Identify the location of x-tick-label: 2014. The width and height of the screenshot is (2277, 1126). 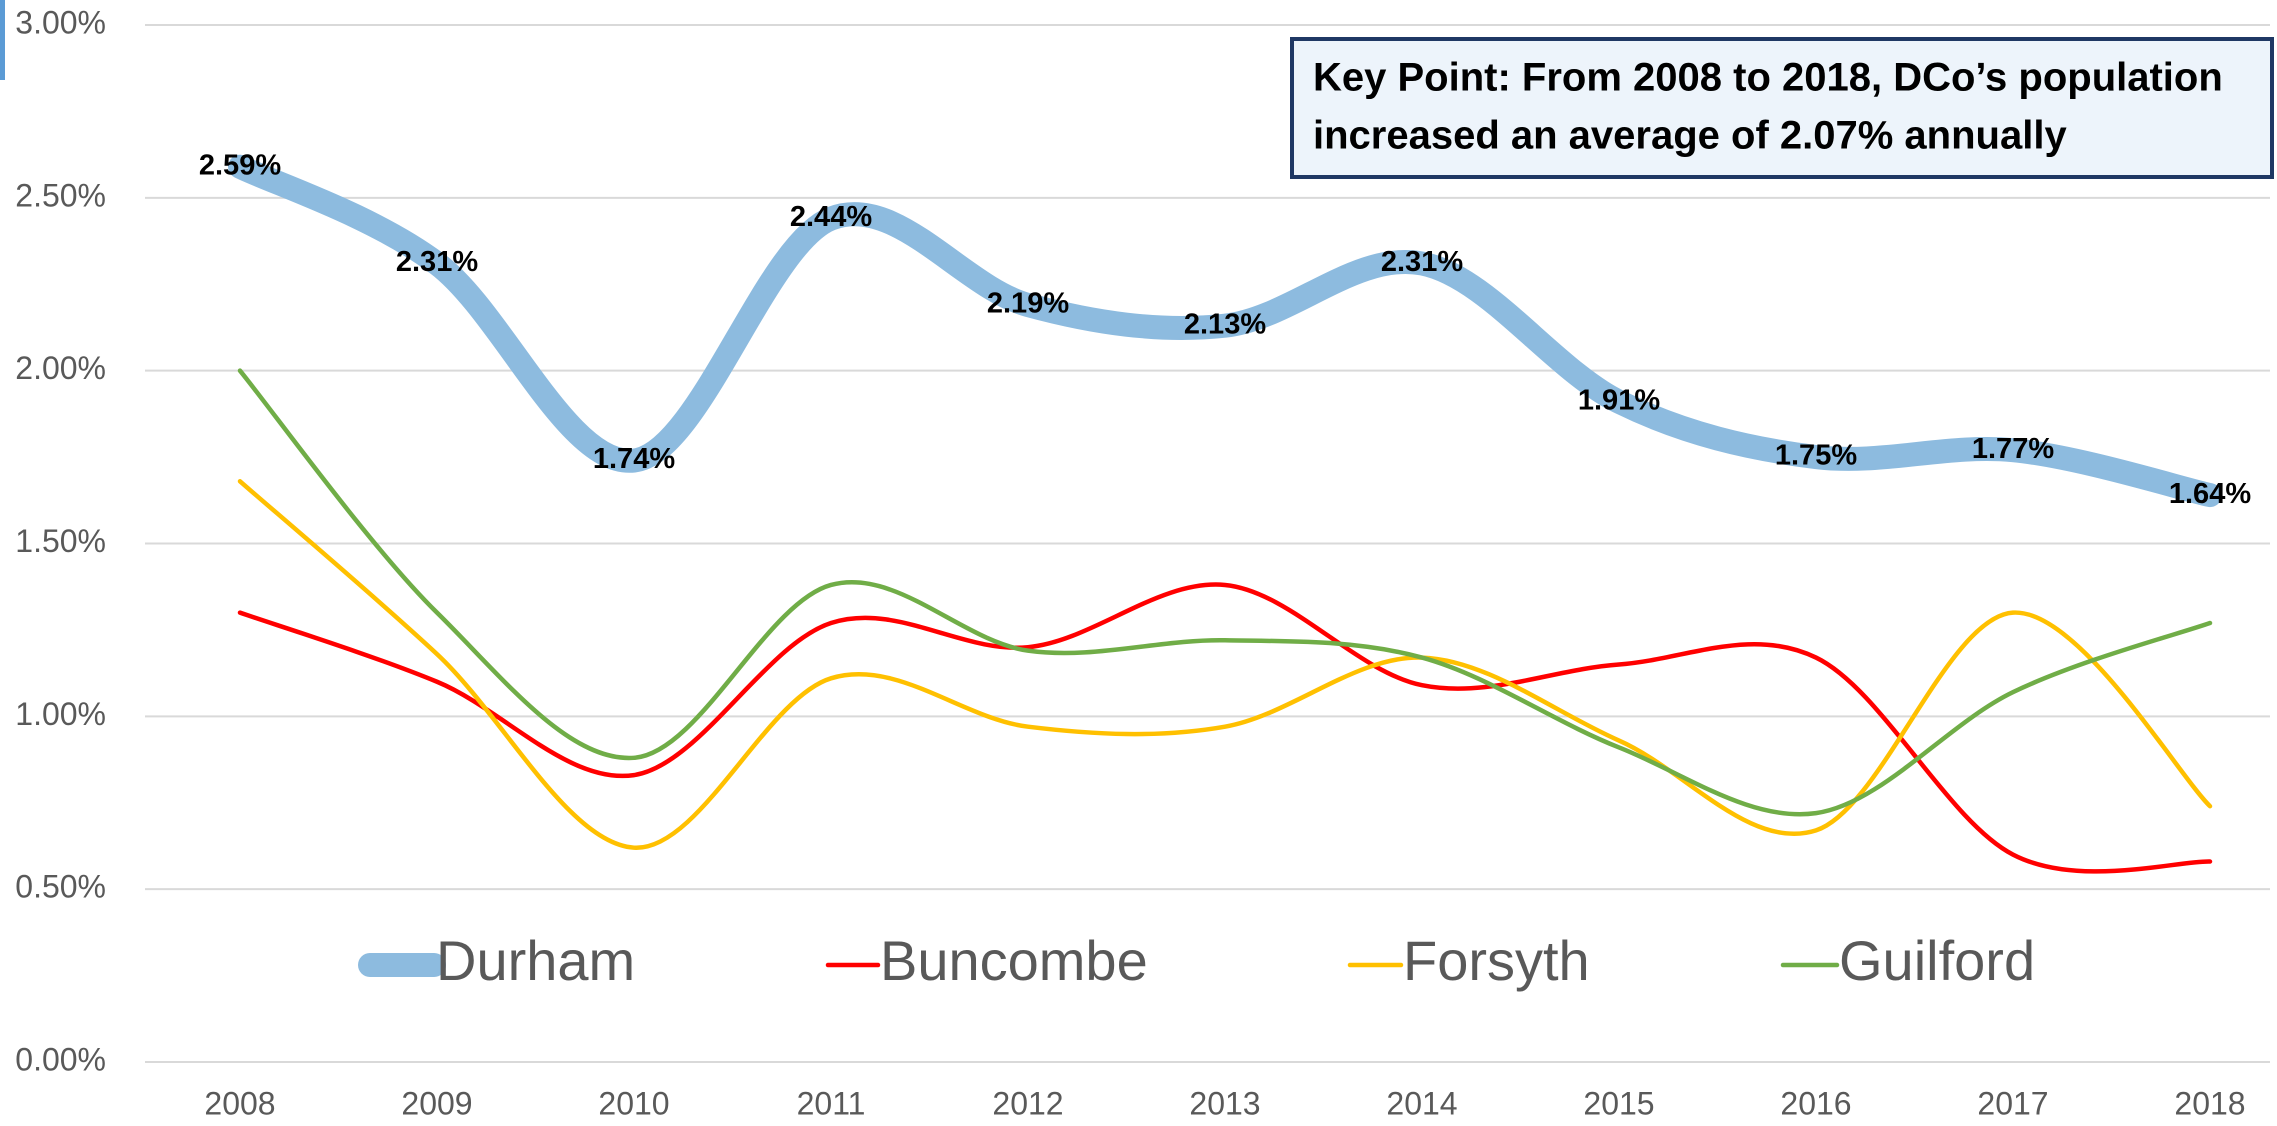
(1421, 1103).